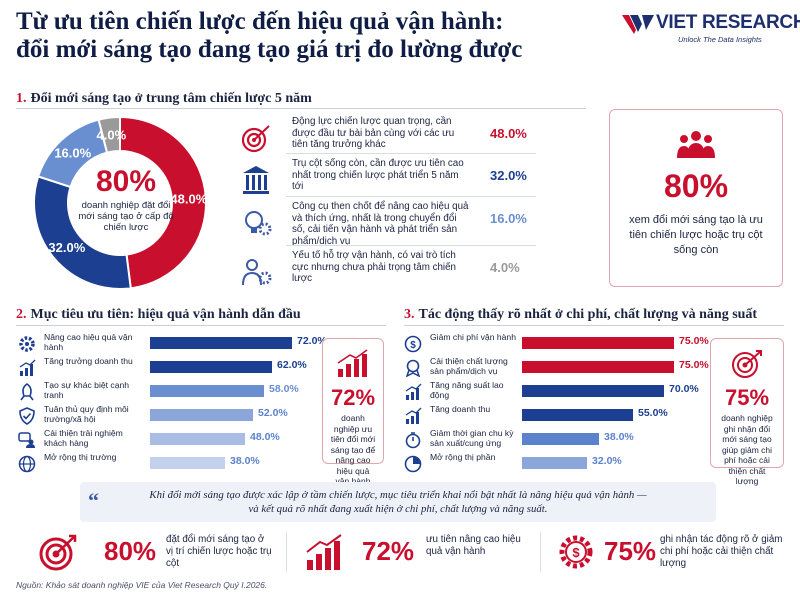 This screenshot has width=800, height=599. Describe the element at coordinates (80, 457) in the screenshot. I see `bar-category-label: Mở rộng thị trường` at that location.